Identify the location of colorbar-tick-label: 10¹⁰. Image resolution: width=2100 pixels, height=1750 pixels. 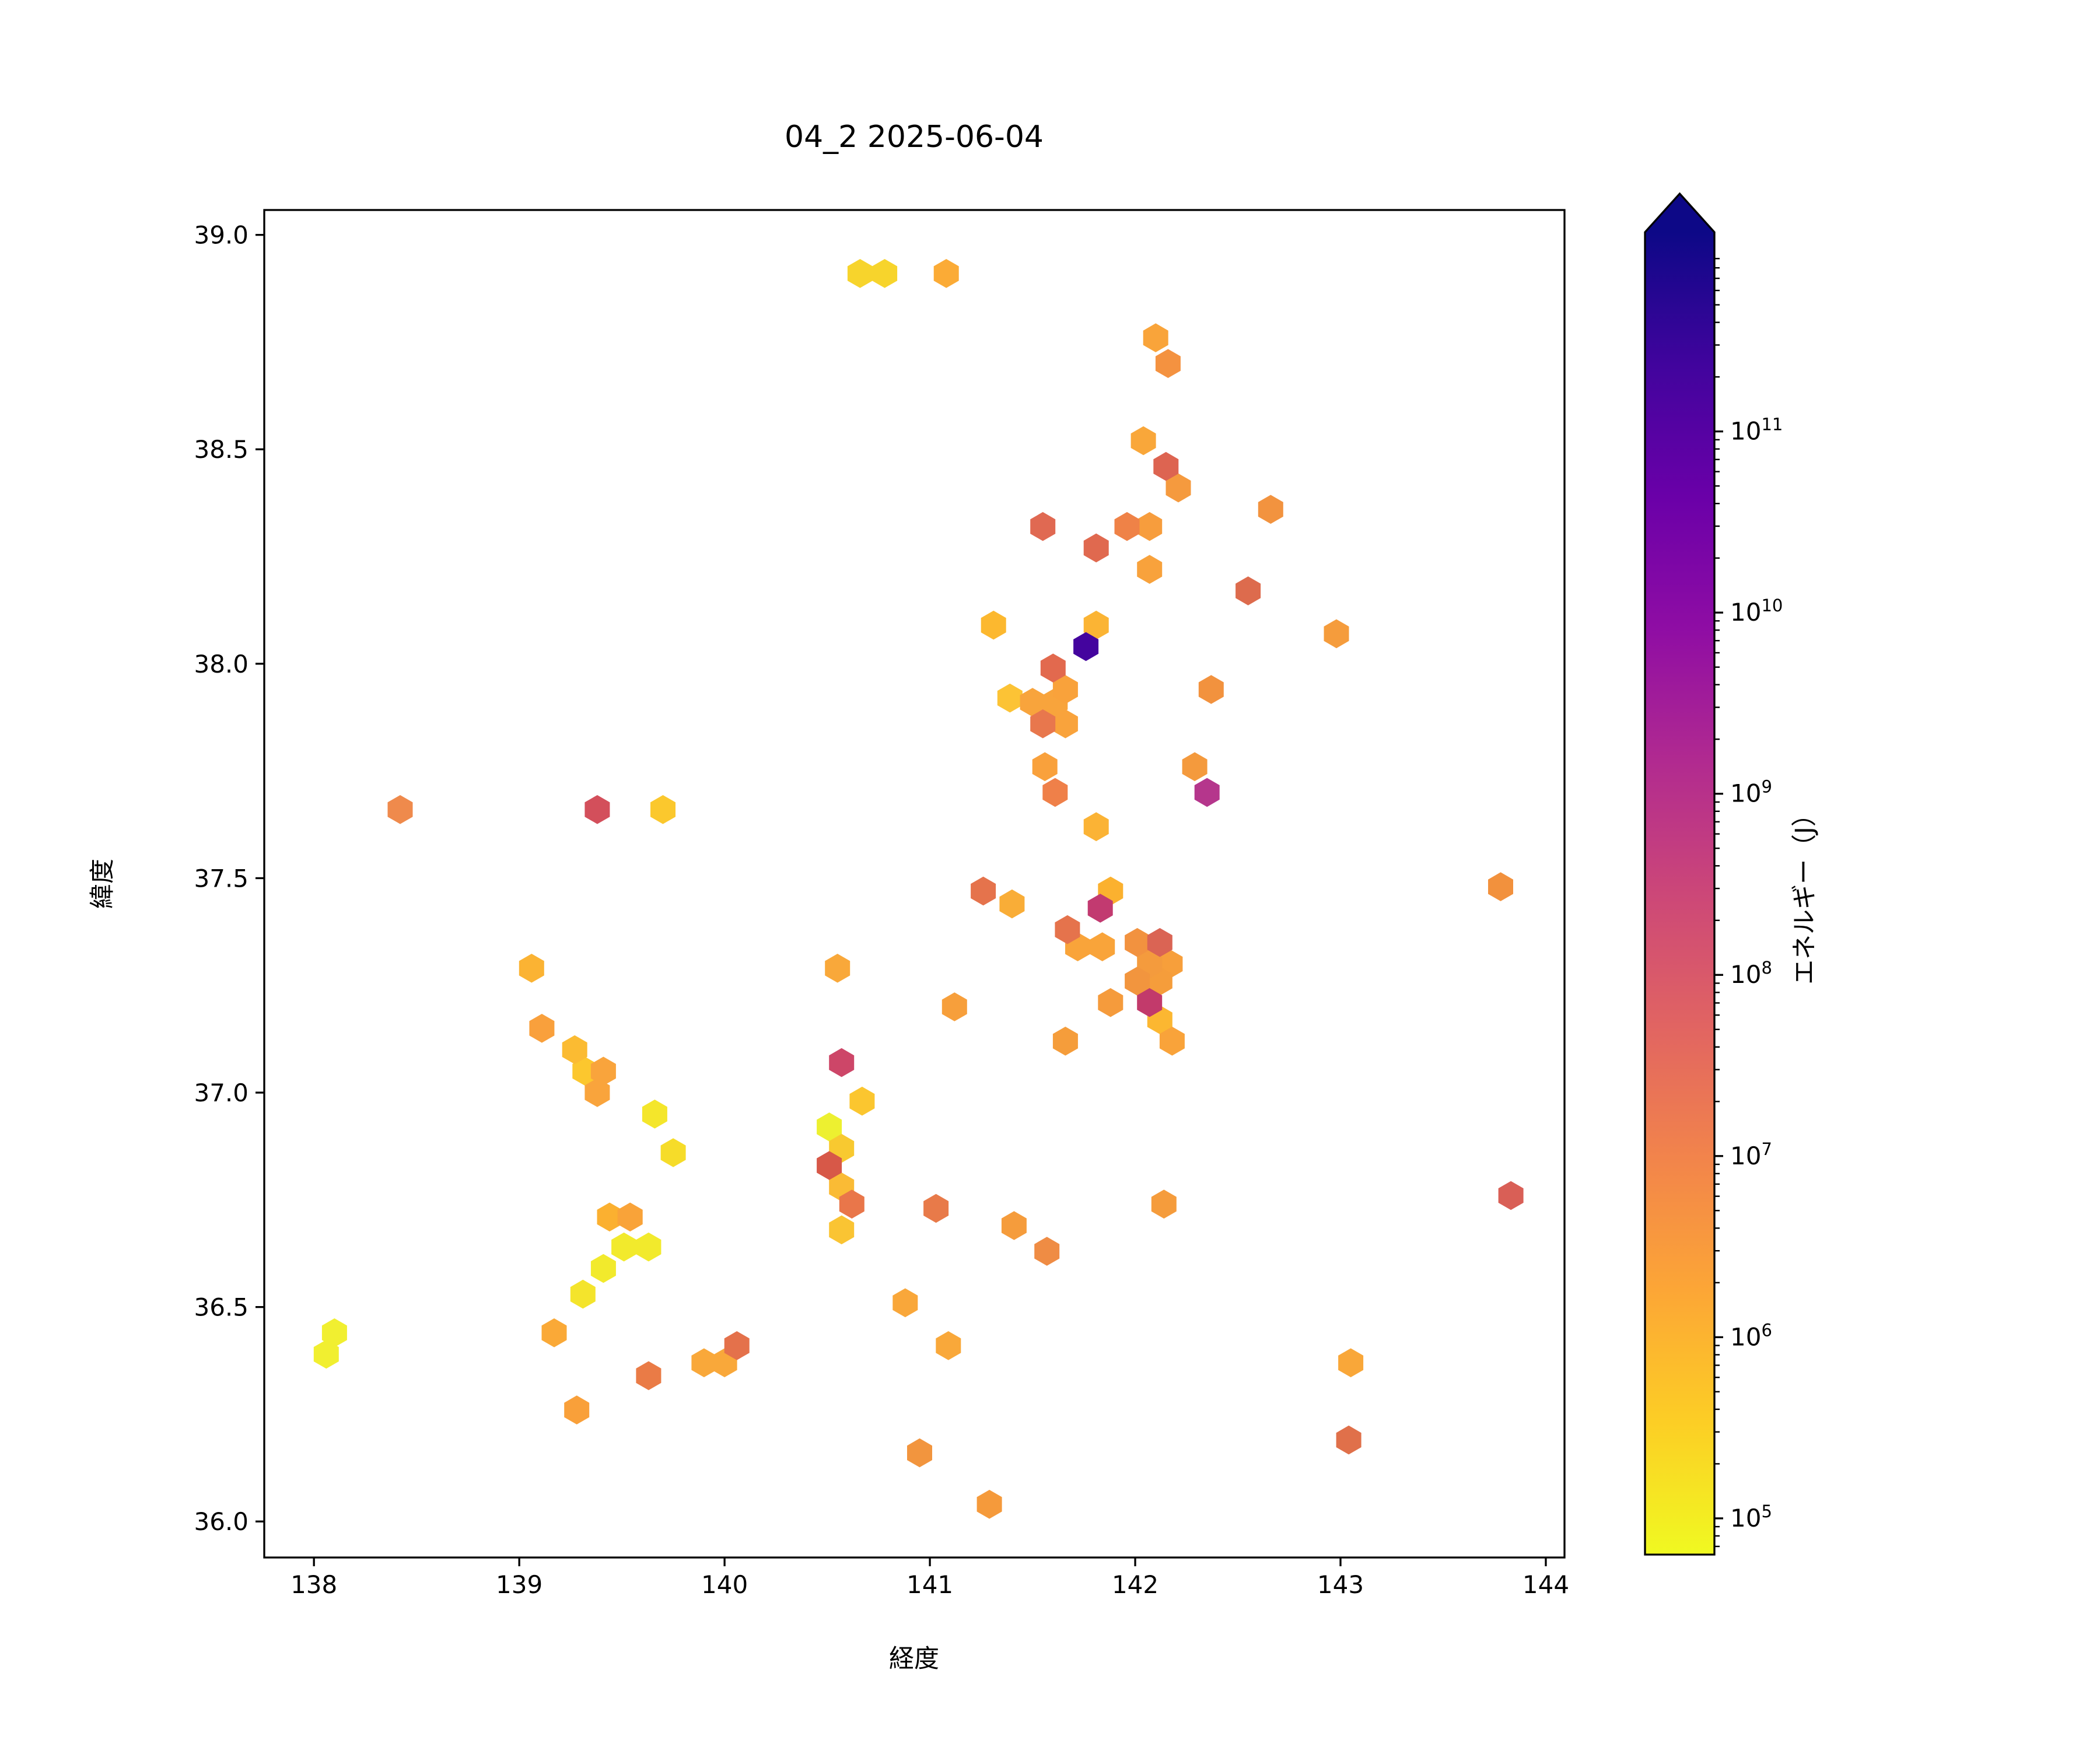
(1756, 611).